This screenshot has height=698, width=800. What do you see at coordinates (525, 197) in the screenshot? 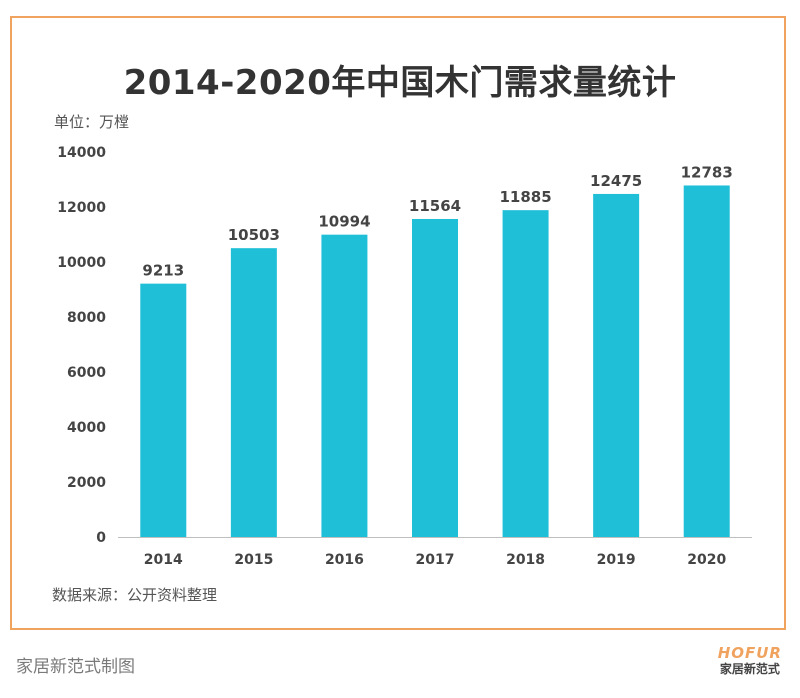
I see `value-label: 11885` at bounding box center [525, 197].